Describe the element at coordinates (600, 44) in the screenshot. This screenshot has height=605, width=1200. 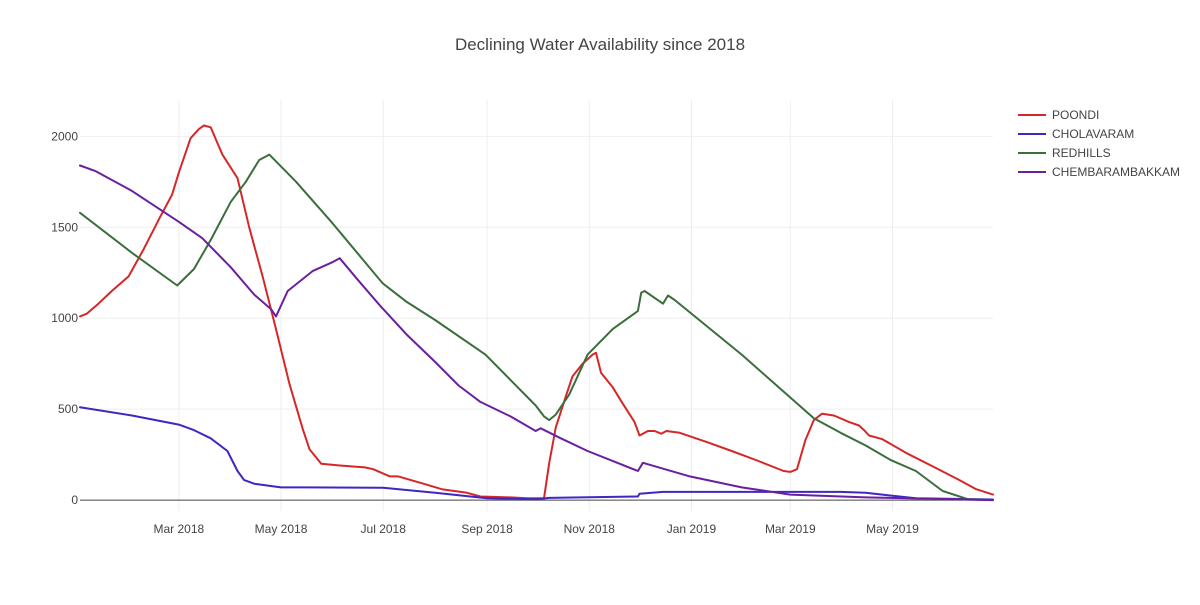
I see `chart-title: Declining Water Availability since 2018` at that location.